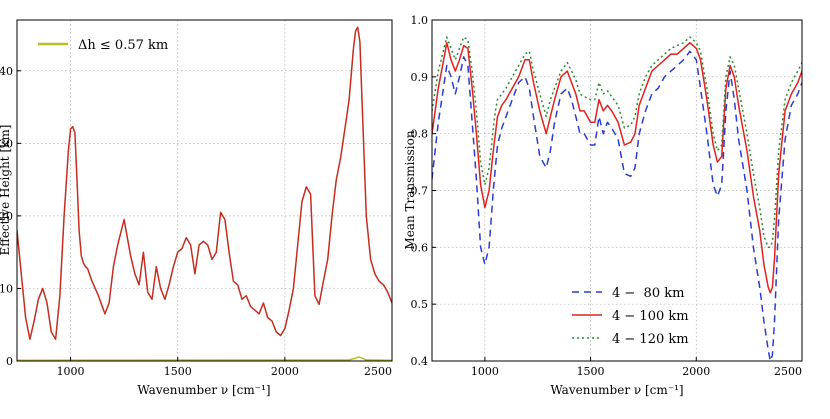  What do you see at coordinates (420, 191) in the screenshot?
I see `y-tick-label-right: 0.7` at bounding box center [420, 191].